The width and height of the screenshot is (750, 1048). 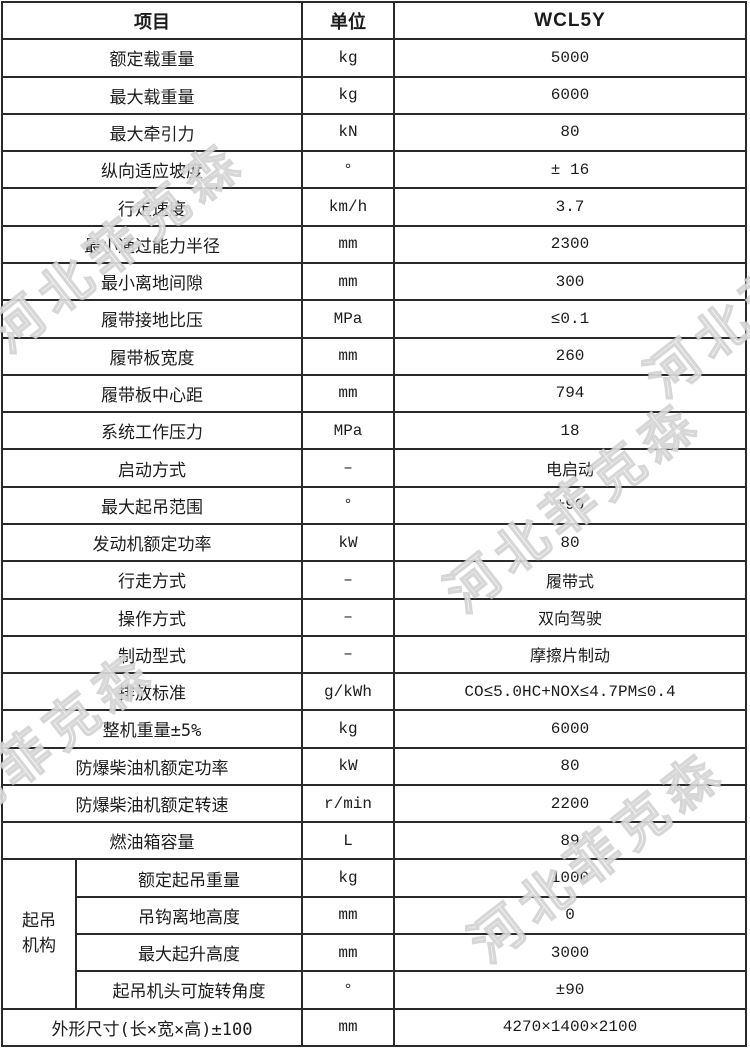 I want to click on spec-row: 操作方式 – 双向驾驶, so click(x=374, y=617).